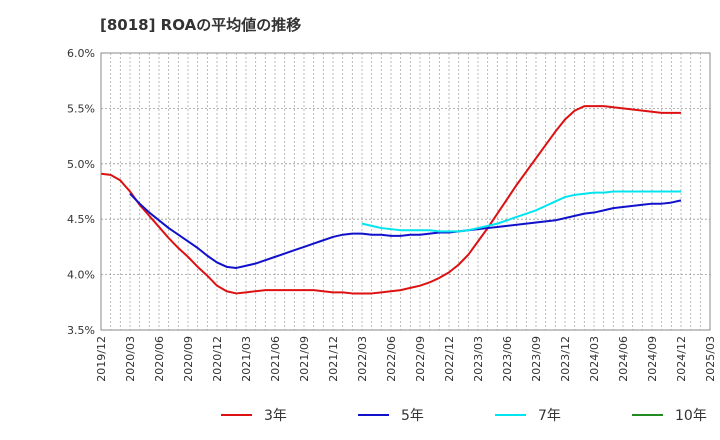 This screenshot has width=720, height=440. Describe the element at coordinates (420, 359) in the screenshot. I see `x-tick-label: 2022/09` at that location.